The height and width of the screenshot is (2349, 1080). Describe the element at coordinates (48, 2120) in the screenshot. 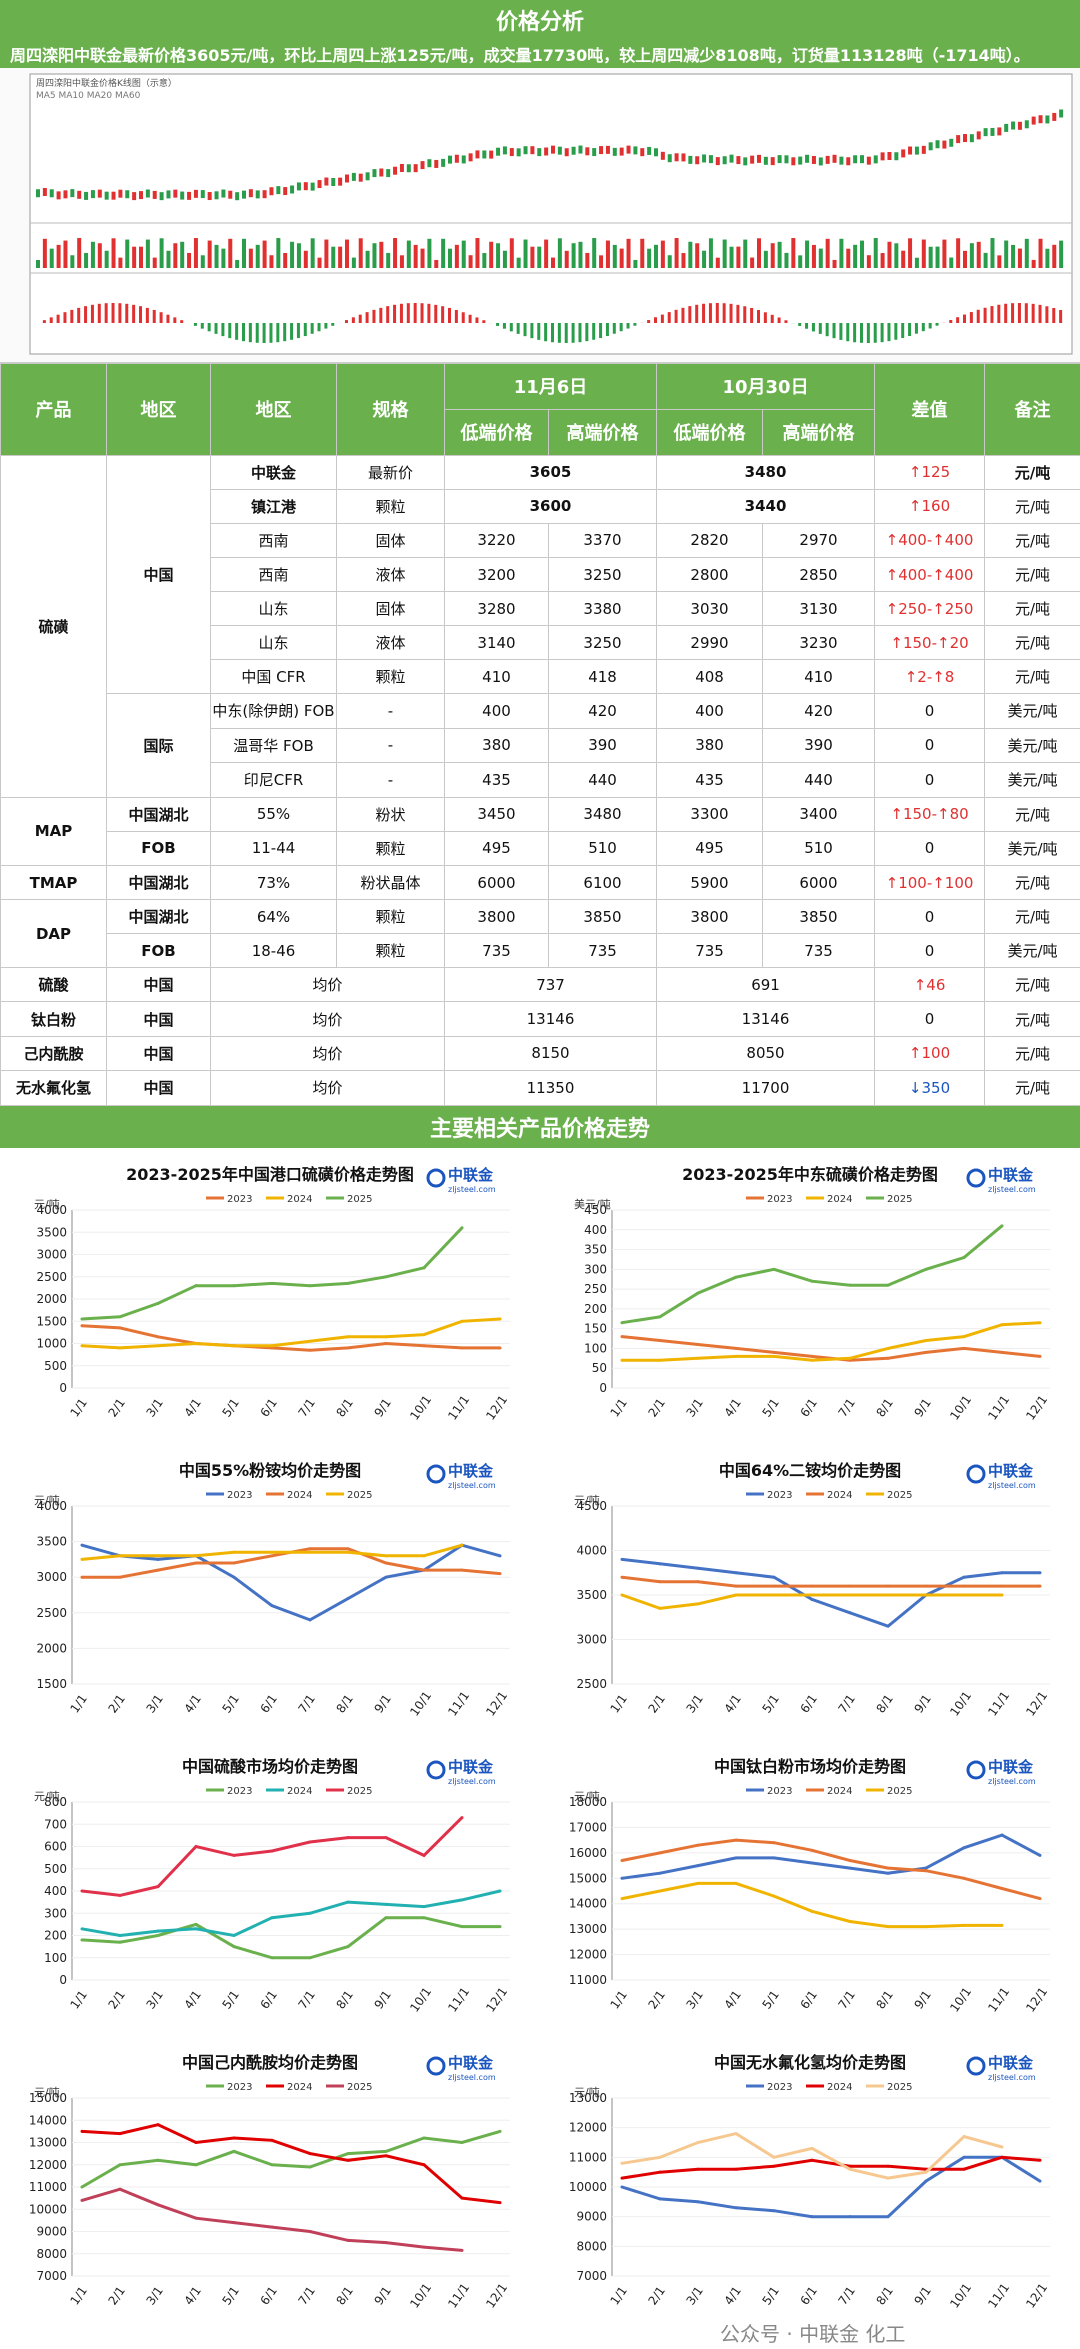

I see `y-tick-label: 14000` at that location.